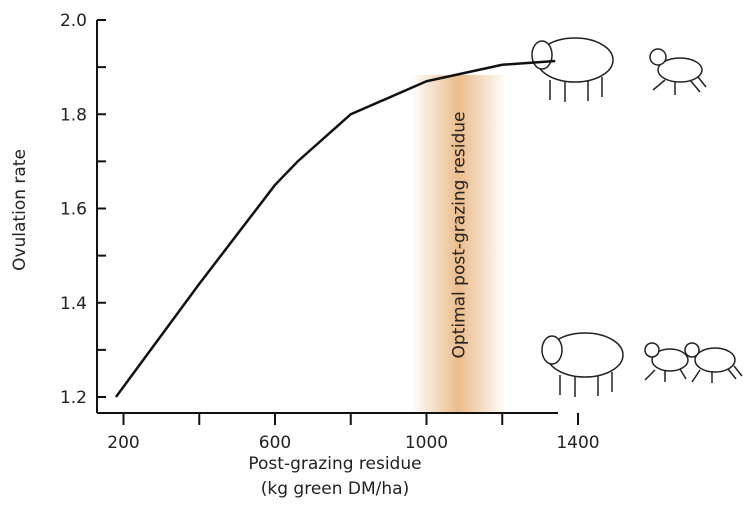 The image size is (755, 519). I want to click on y-tick-label: 2.0, so click(73, 21).